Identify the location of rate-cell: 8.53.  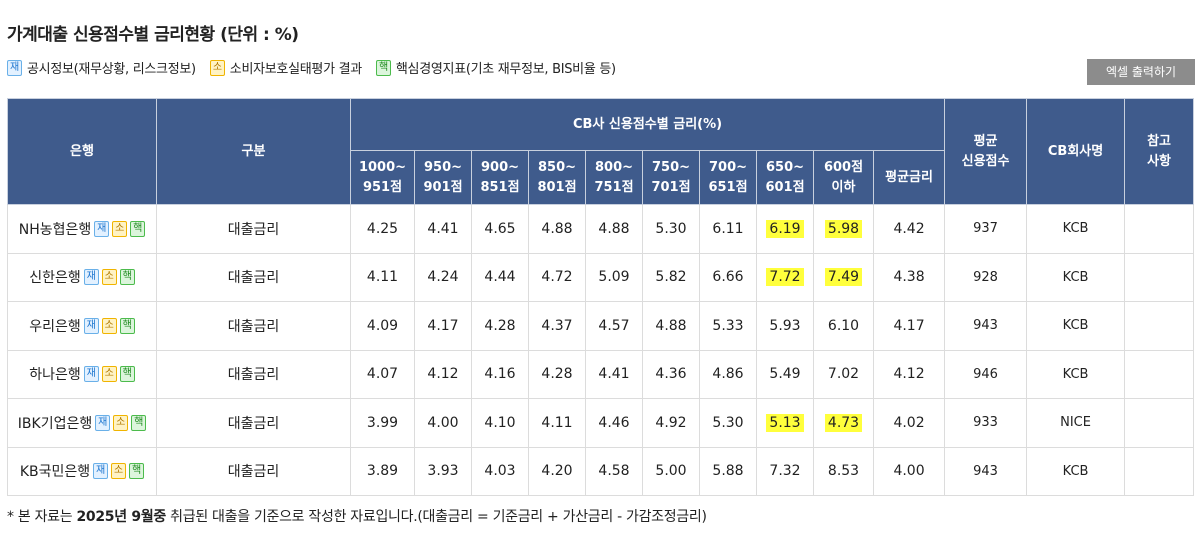
(843, 471).